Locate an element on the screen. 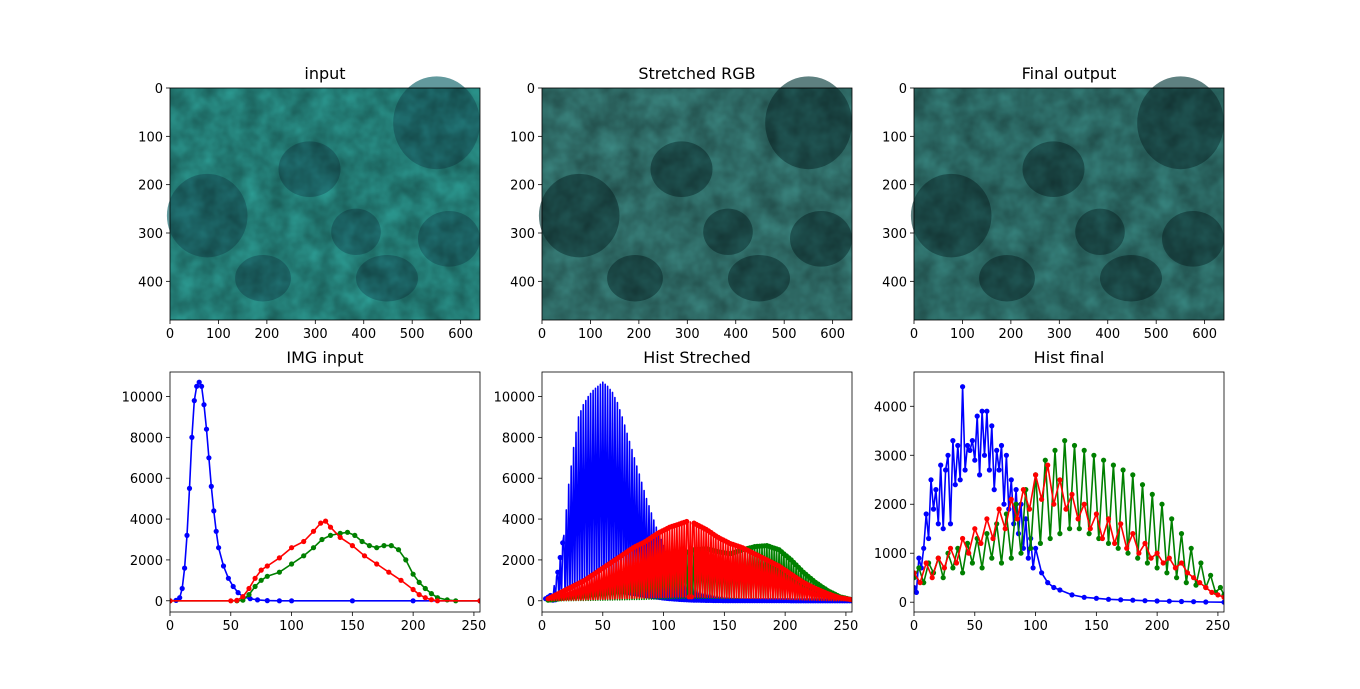 This screenshot has height=689, width=1360. x-tick-label: 150 is located at coordinates (1096, 626).